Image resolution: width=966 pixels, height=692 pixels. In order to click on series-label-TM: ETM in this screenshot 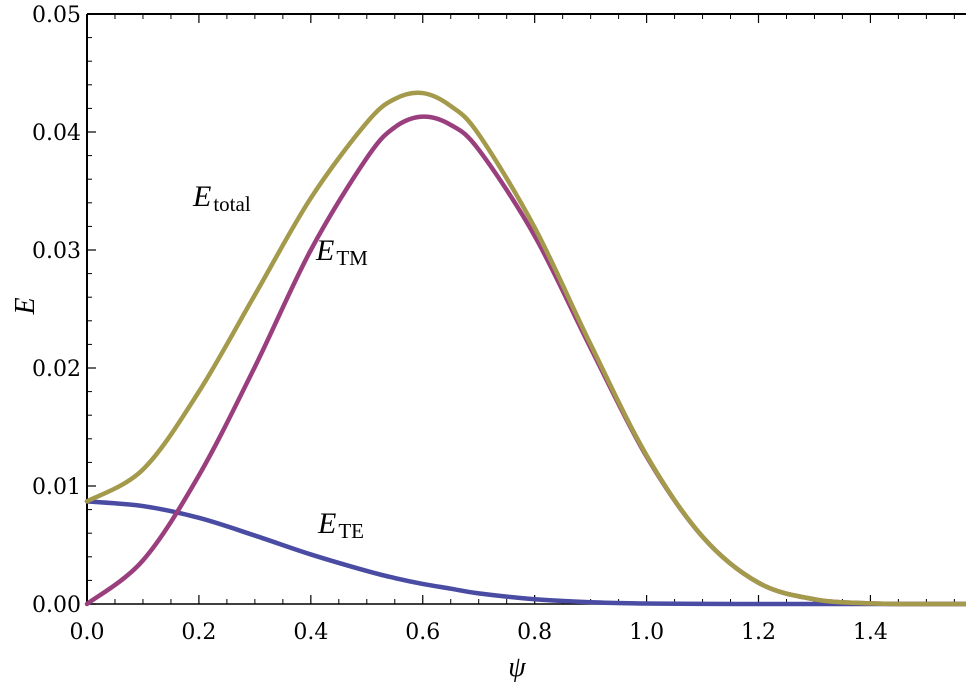, I will do `click(341, 252)`.